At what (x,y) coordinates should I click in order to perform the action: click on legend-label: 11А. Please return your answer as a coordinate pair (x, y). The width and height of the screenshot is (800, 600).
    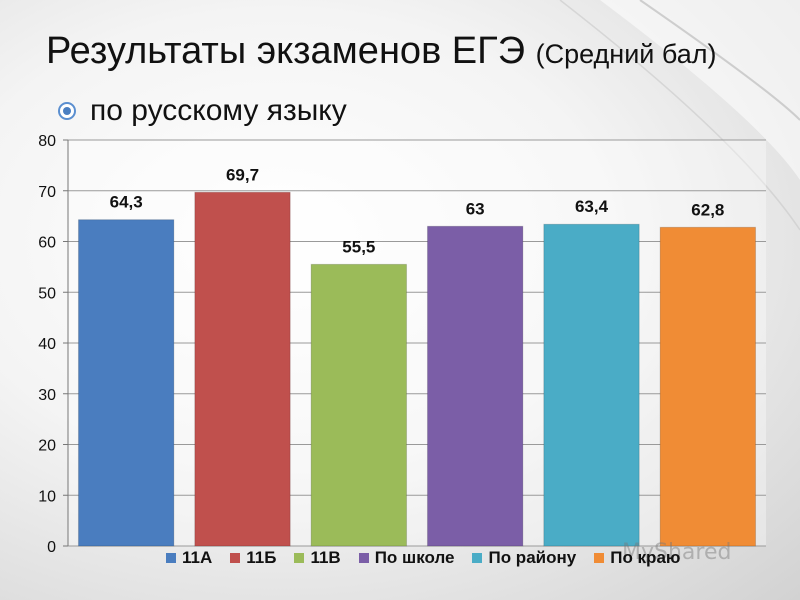
    Looking at the image, I should click on (197, 557).